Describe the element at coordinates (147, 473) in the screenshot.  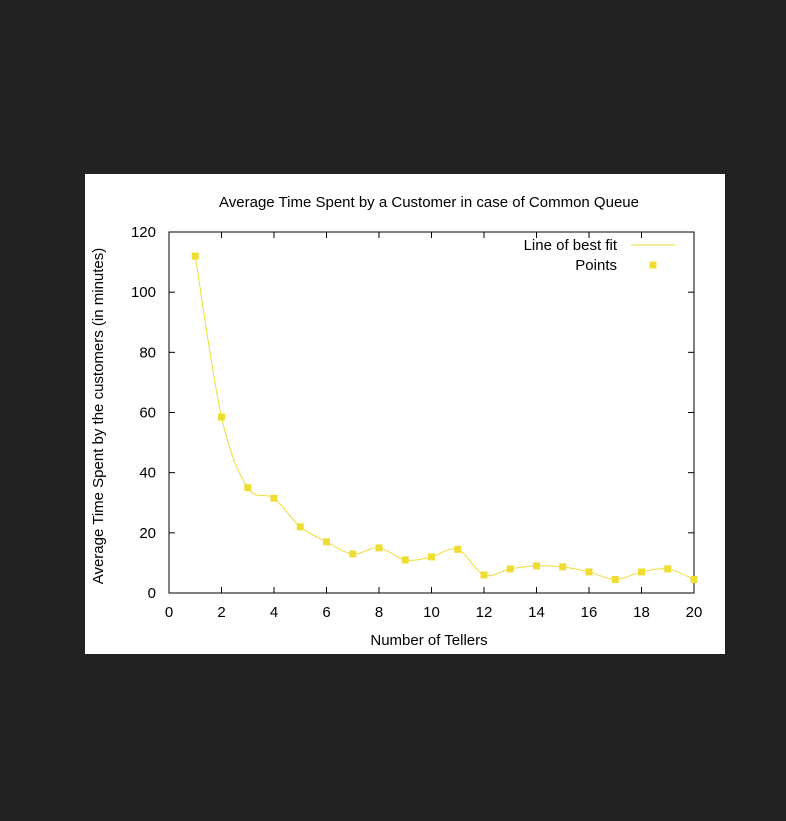
I see `y-tick-label: 40` at that location.